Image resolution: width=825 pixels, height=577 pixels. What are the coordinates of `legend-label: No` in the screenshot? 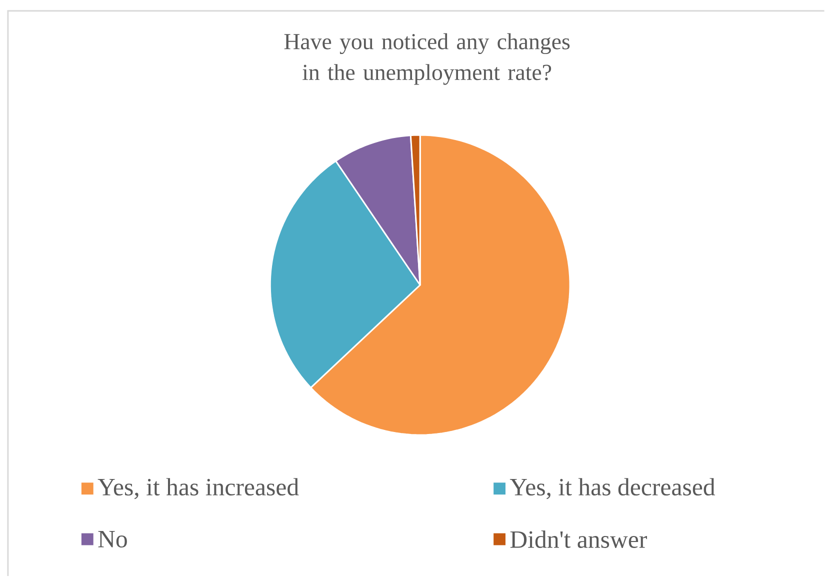 It's located at (112, 539).